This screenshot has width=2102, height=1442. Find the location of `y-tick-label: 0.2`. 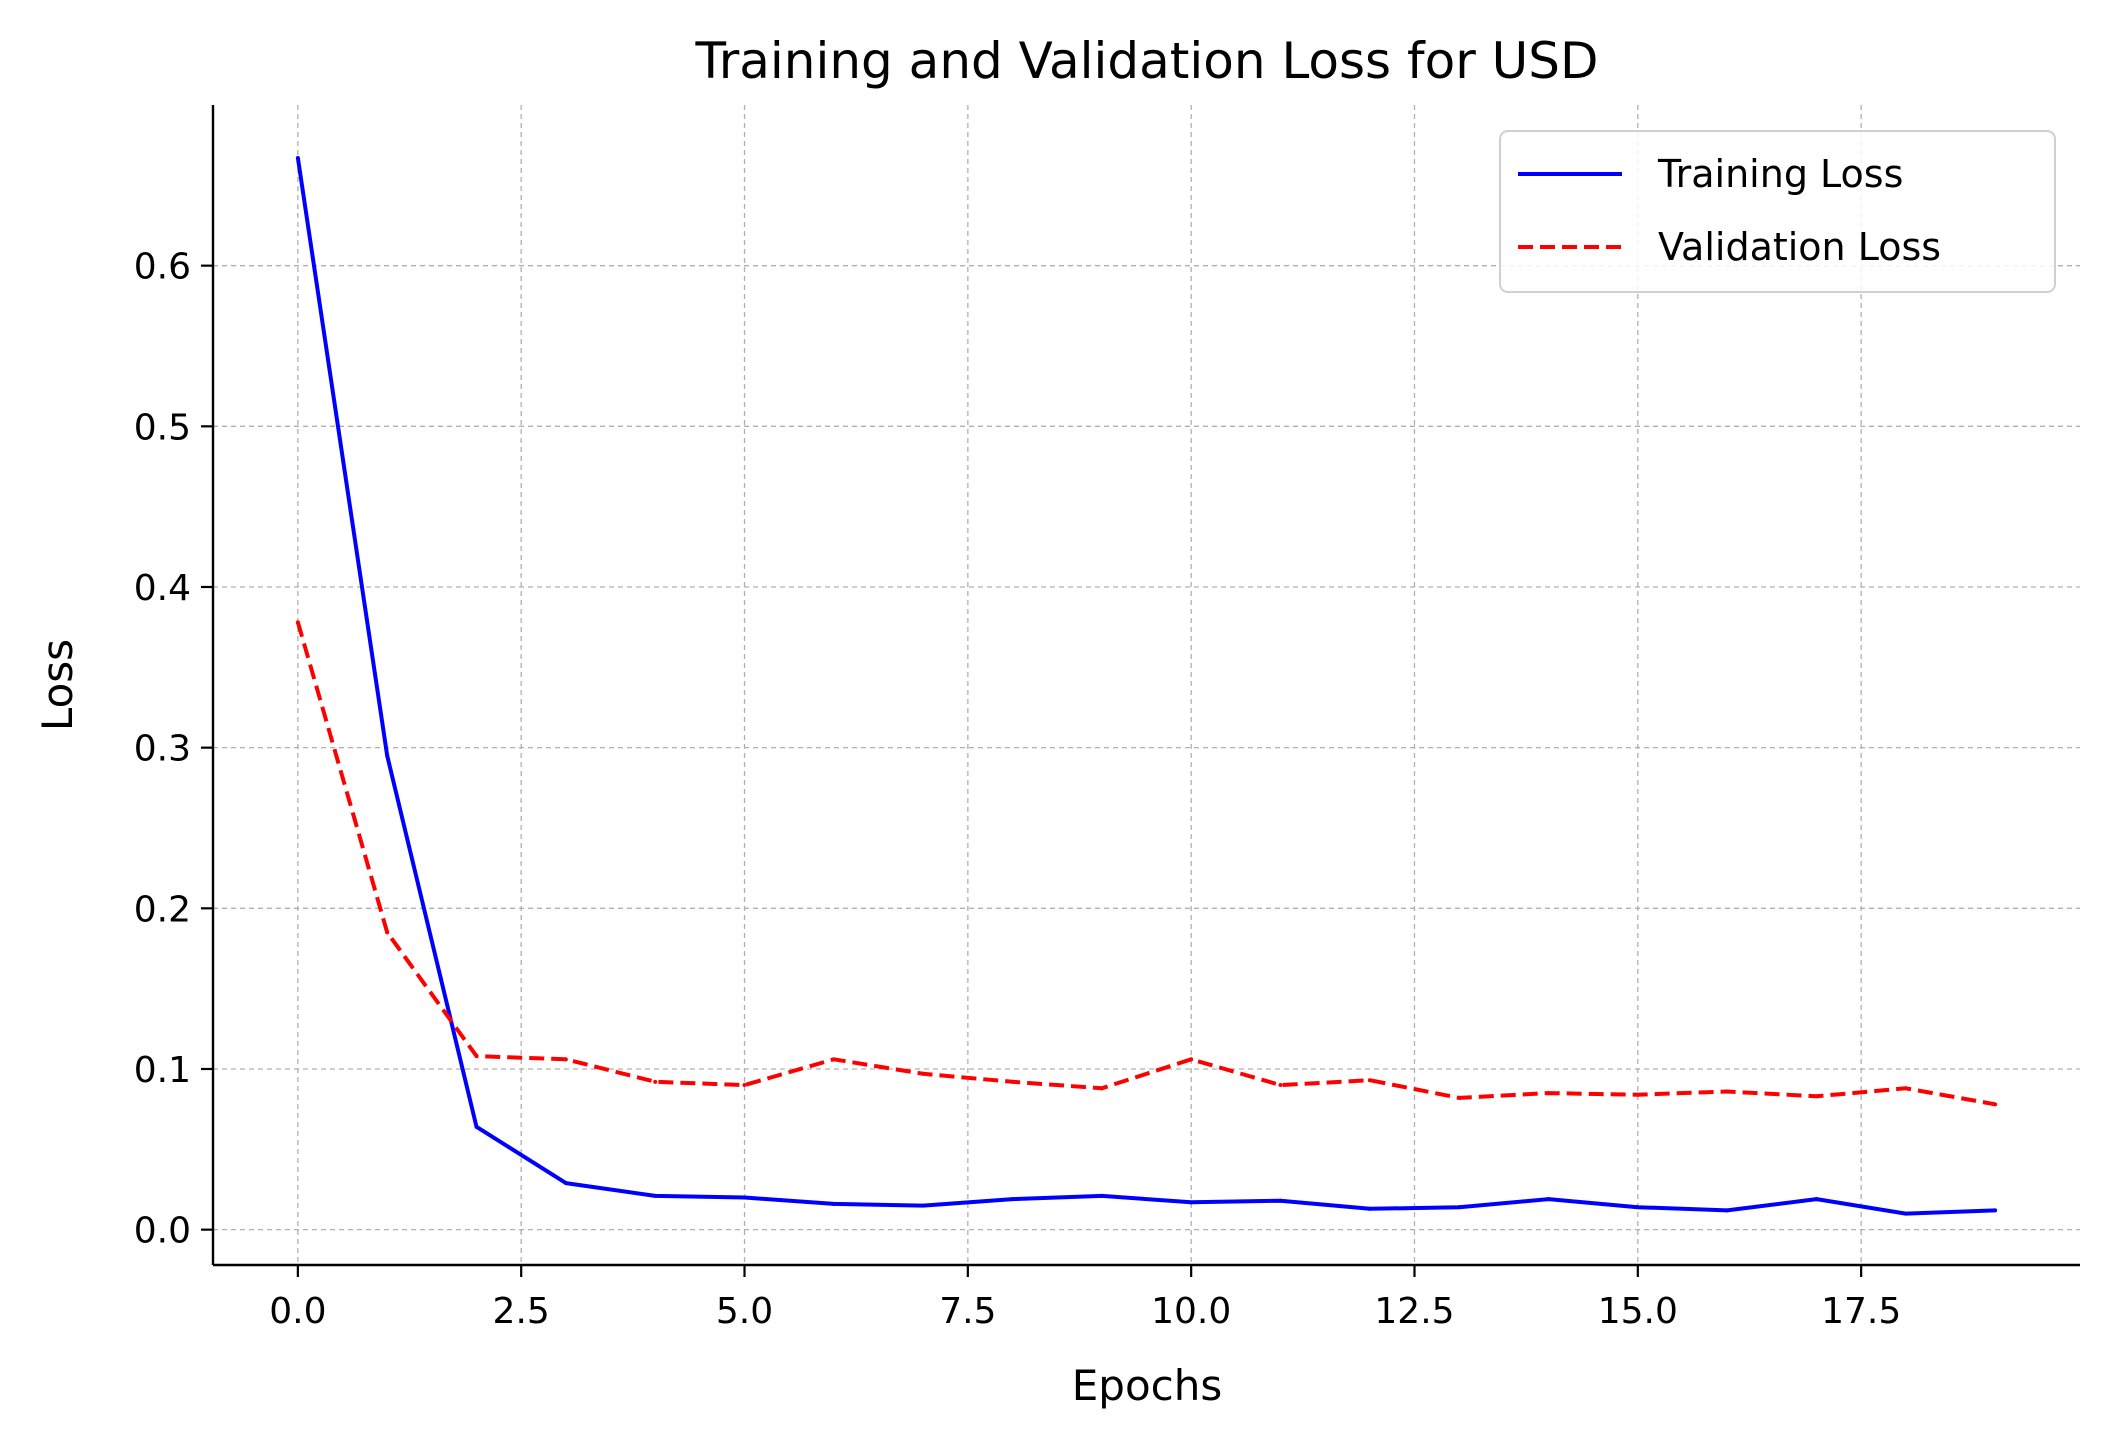

y-tick-label: 0.2 is located at coordinates (162, 909).